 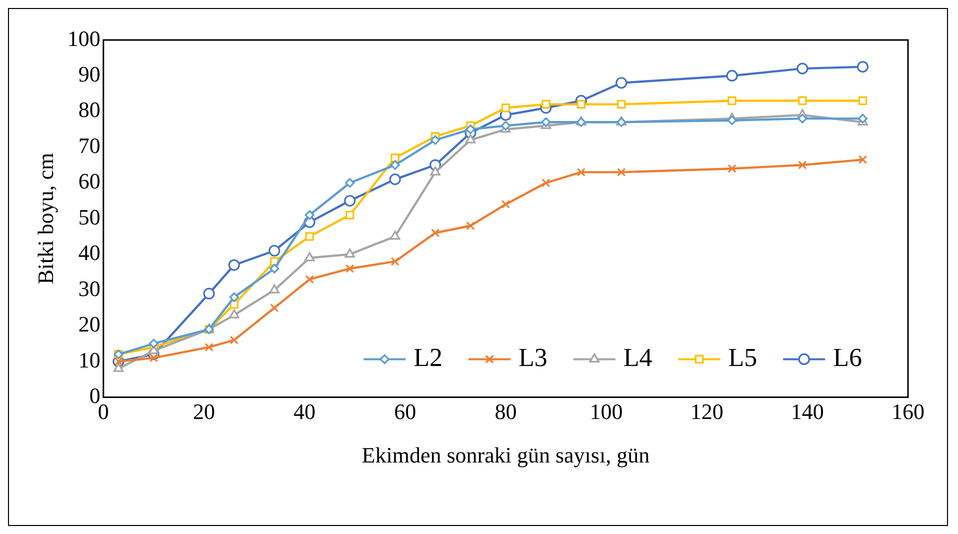 What do you see at coordinates (83, 38) in the screenshot?
I see `y-tick-label: 100` at bounding box center [83, 38].